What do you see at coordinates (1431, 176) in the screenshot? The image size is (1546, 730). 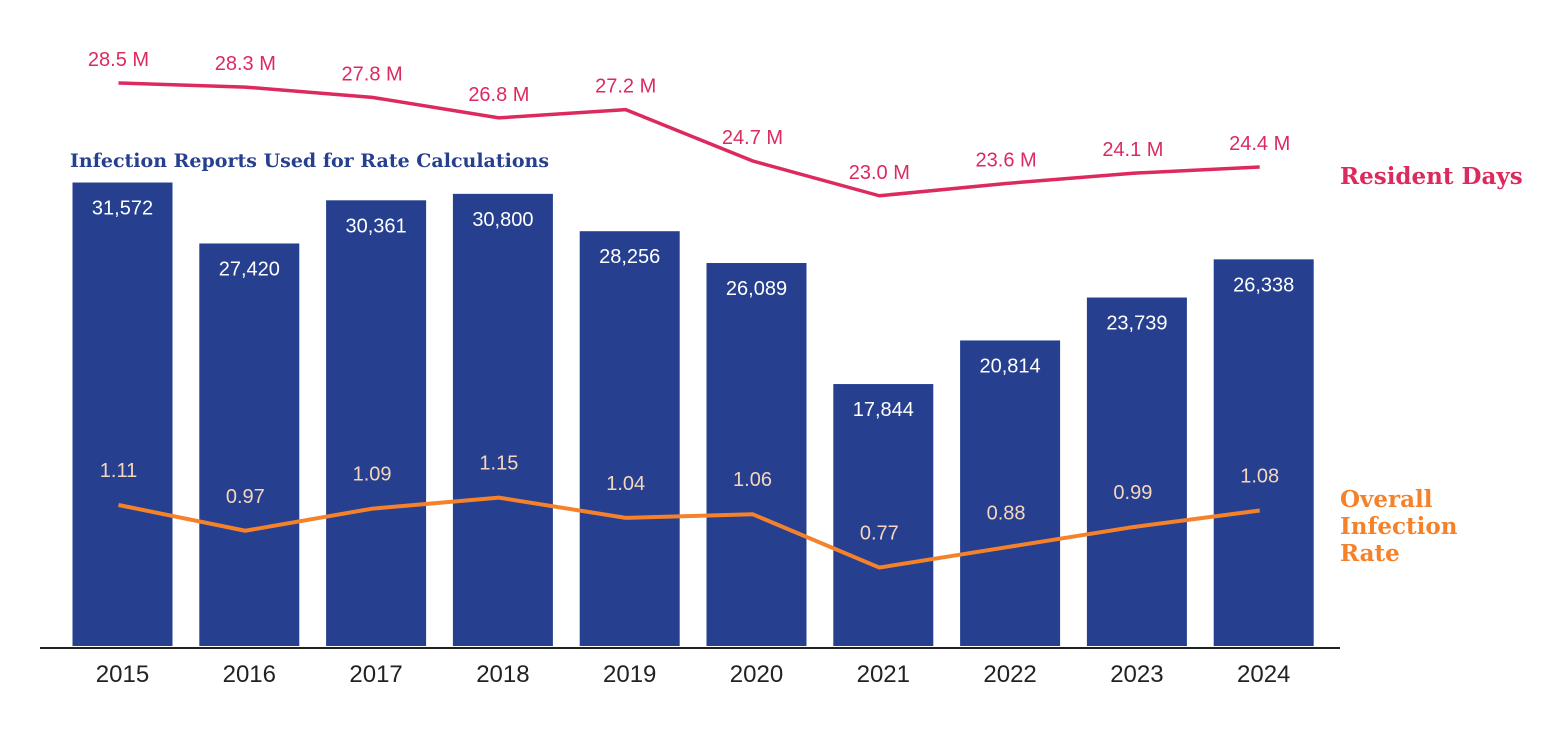 I see `resident-days-legend-label: Resident Days` at bounding box center [1431, 176].